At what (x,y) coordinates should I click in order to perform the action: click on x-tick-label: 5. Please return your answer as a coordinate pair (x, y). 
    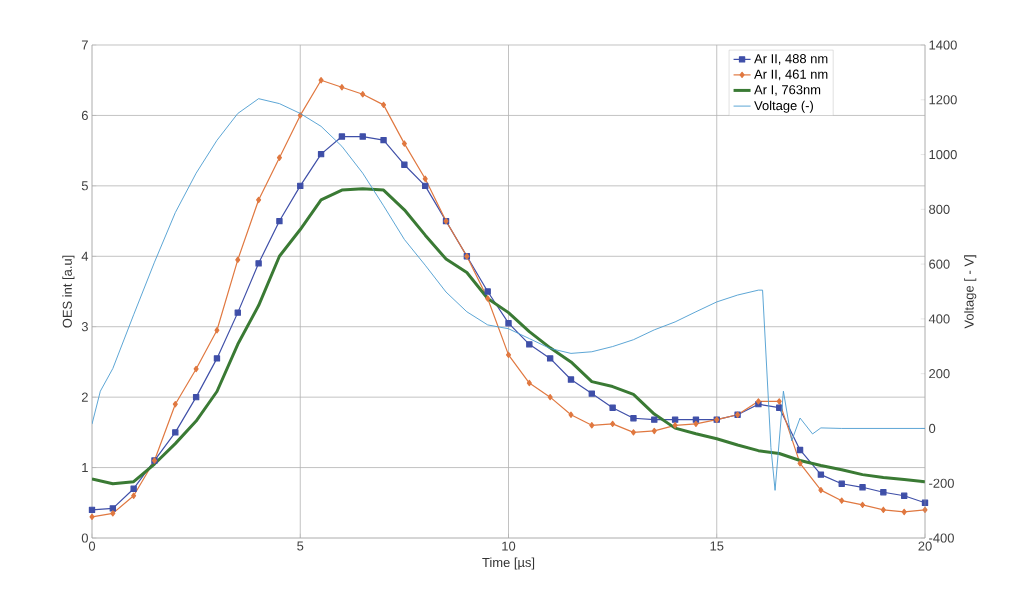
    Looking at the image, I should click on (300, 546).